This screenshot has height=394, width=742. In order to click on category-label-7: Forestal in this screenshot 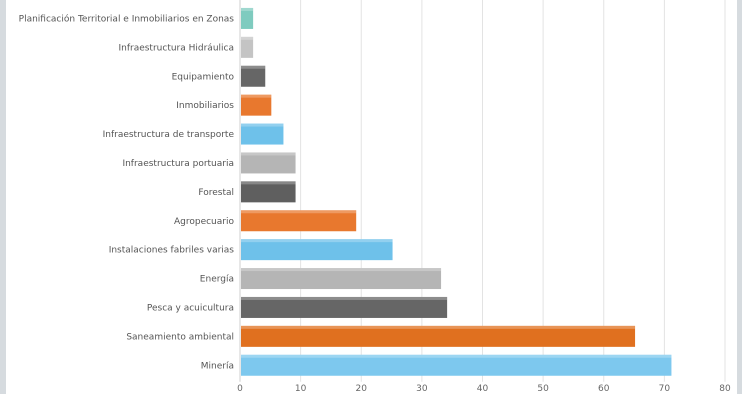, I will do `click(216, 193)`.